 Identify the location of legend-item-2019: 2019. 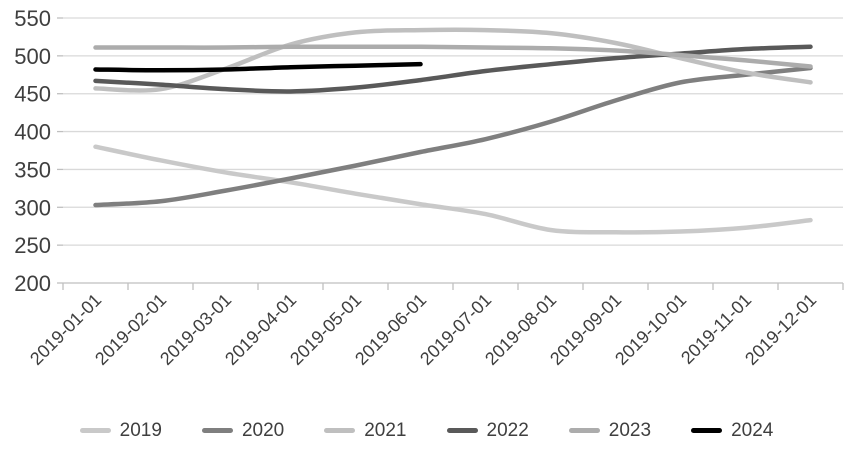
(120, 430).